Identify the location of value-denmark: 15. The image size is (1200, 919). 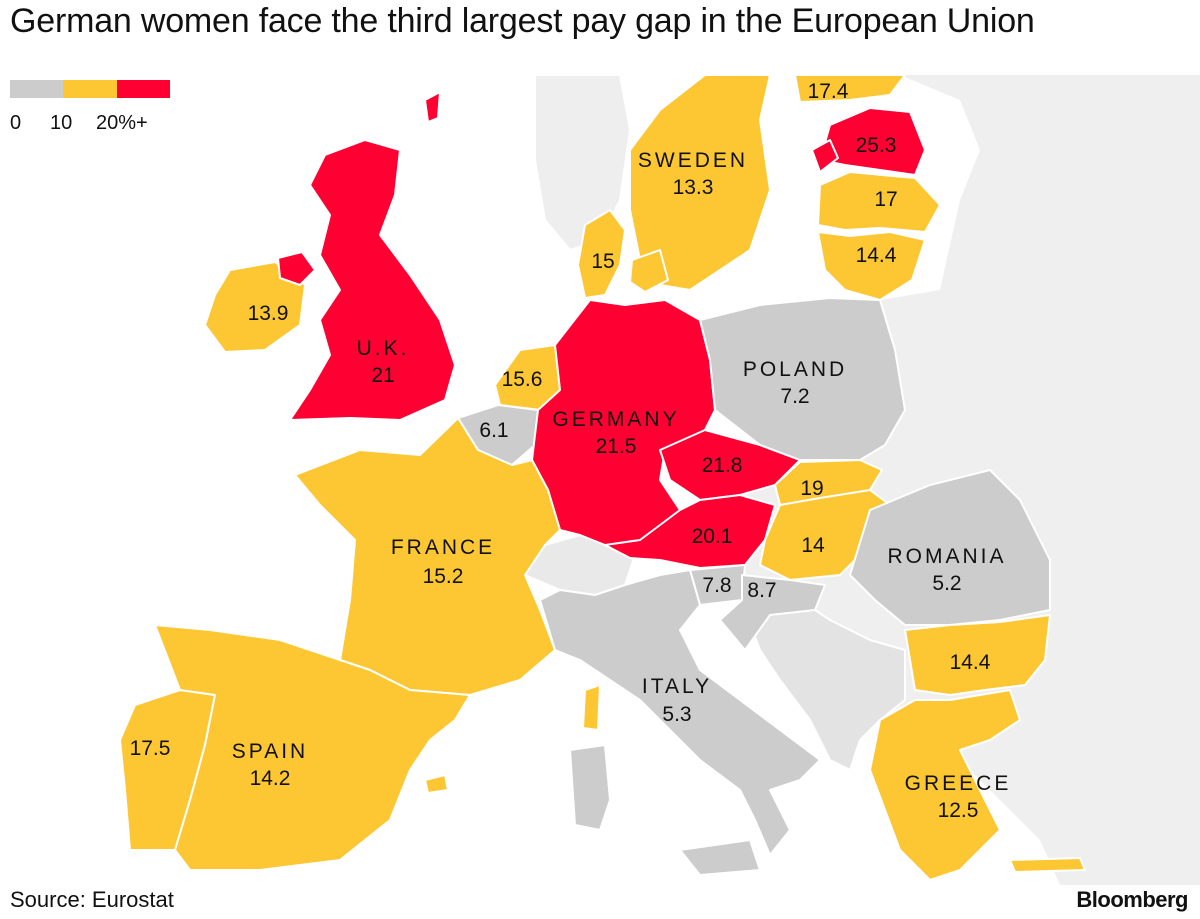
(602, 261).